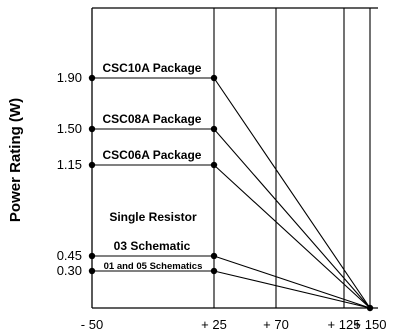 The width and height of the screenshot is (404, 334). Describe the element at coordinates (69, 77) in the screenshot. I see `y-tick-label: 1.90` at that location.